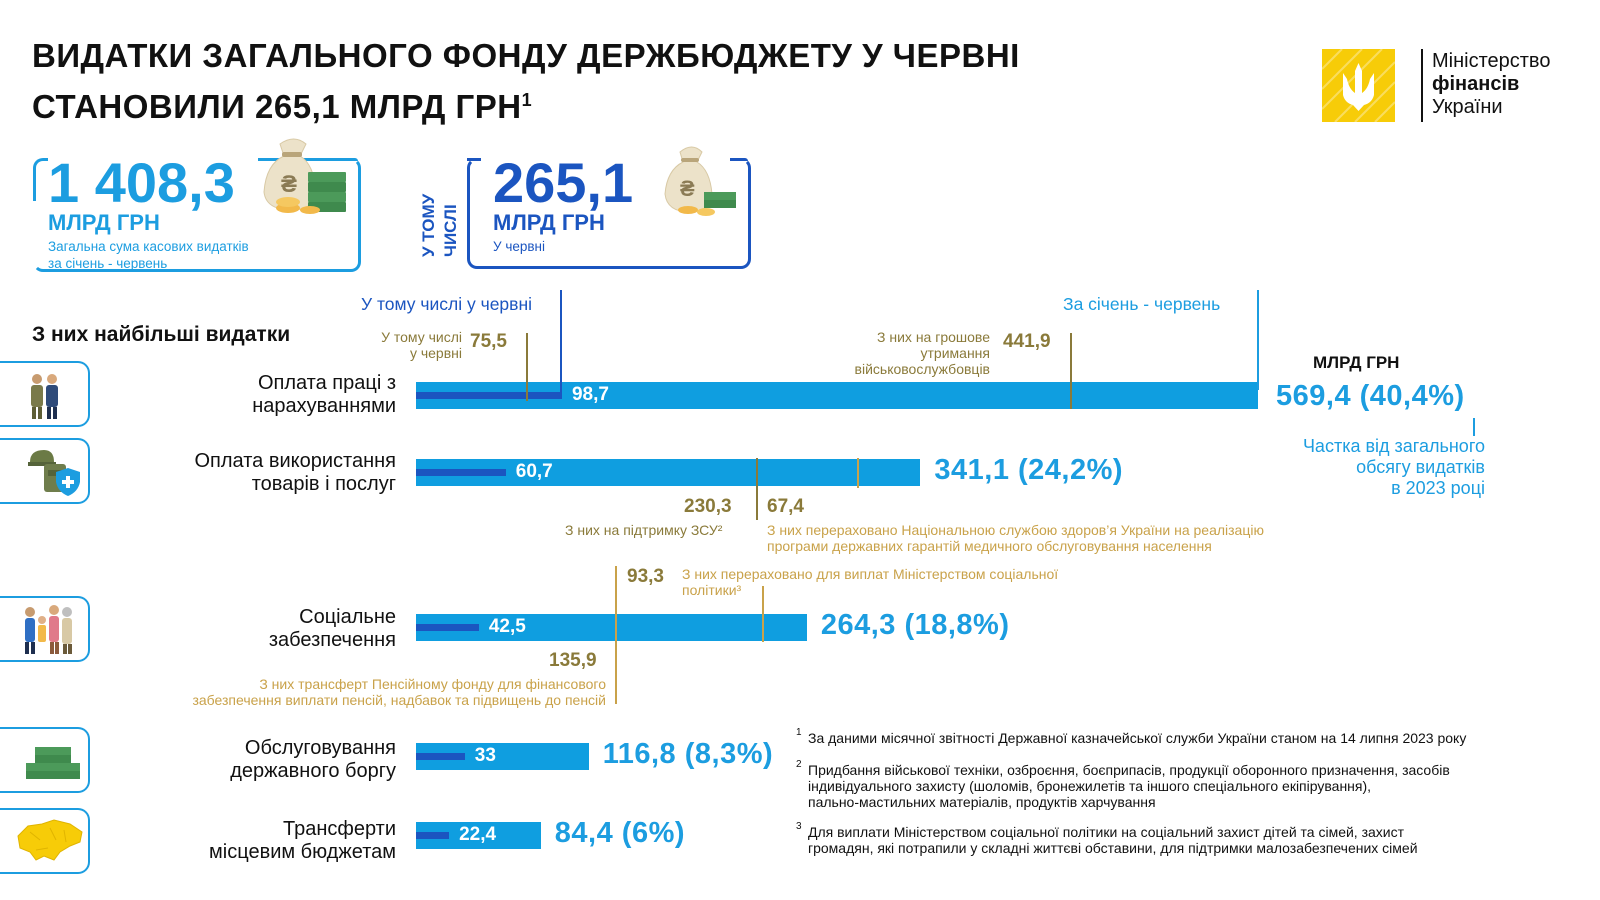  What do you see at coordinates (428, 225) in the screenshot?
I see `vertical-label-line-1: У ТОМУ` at bounding box center [428, 225].